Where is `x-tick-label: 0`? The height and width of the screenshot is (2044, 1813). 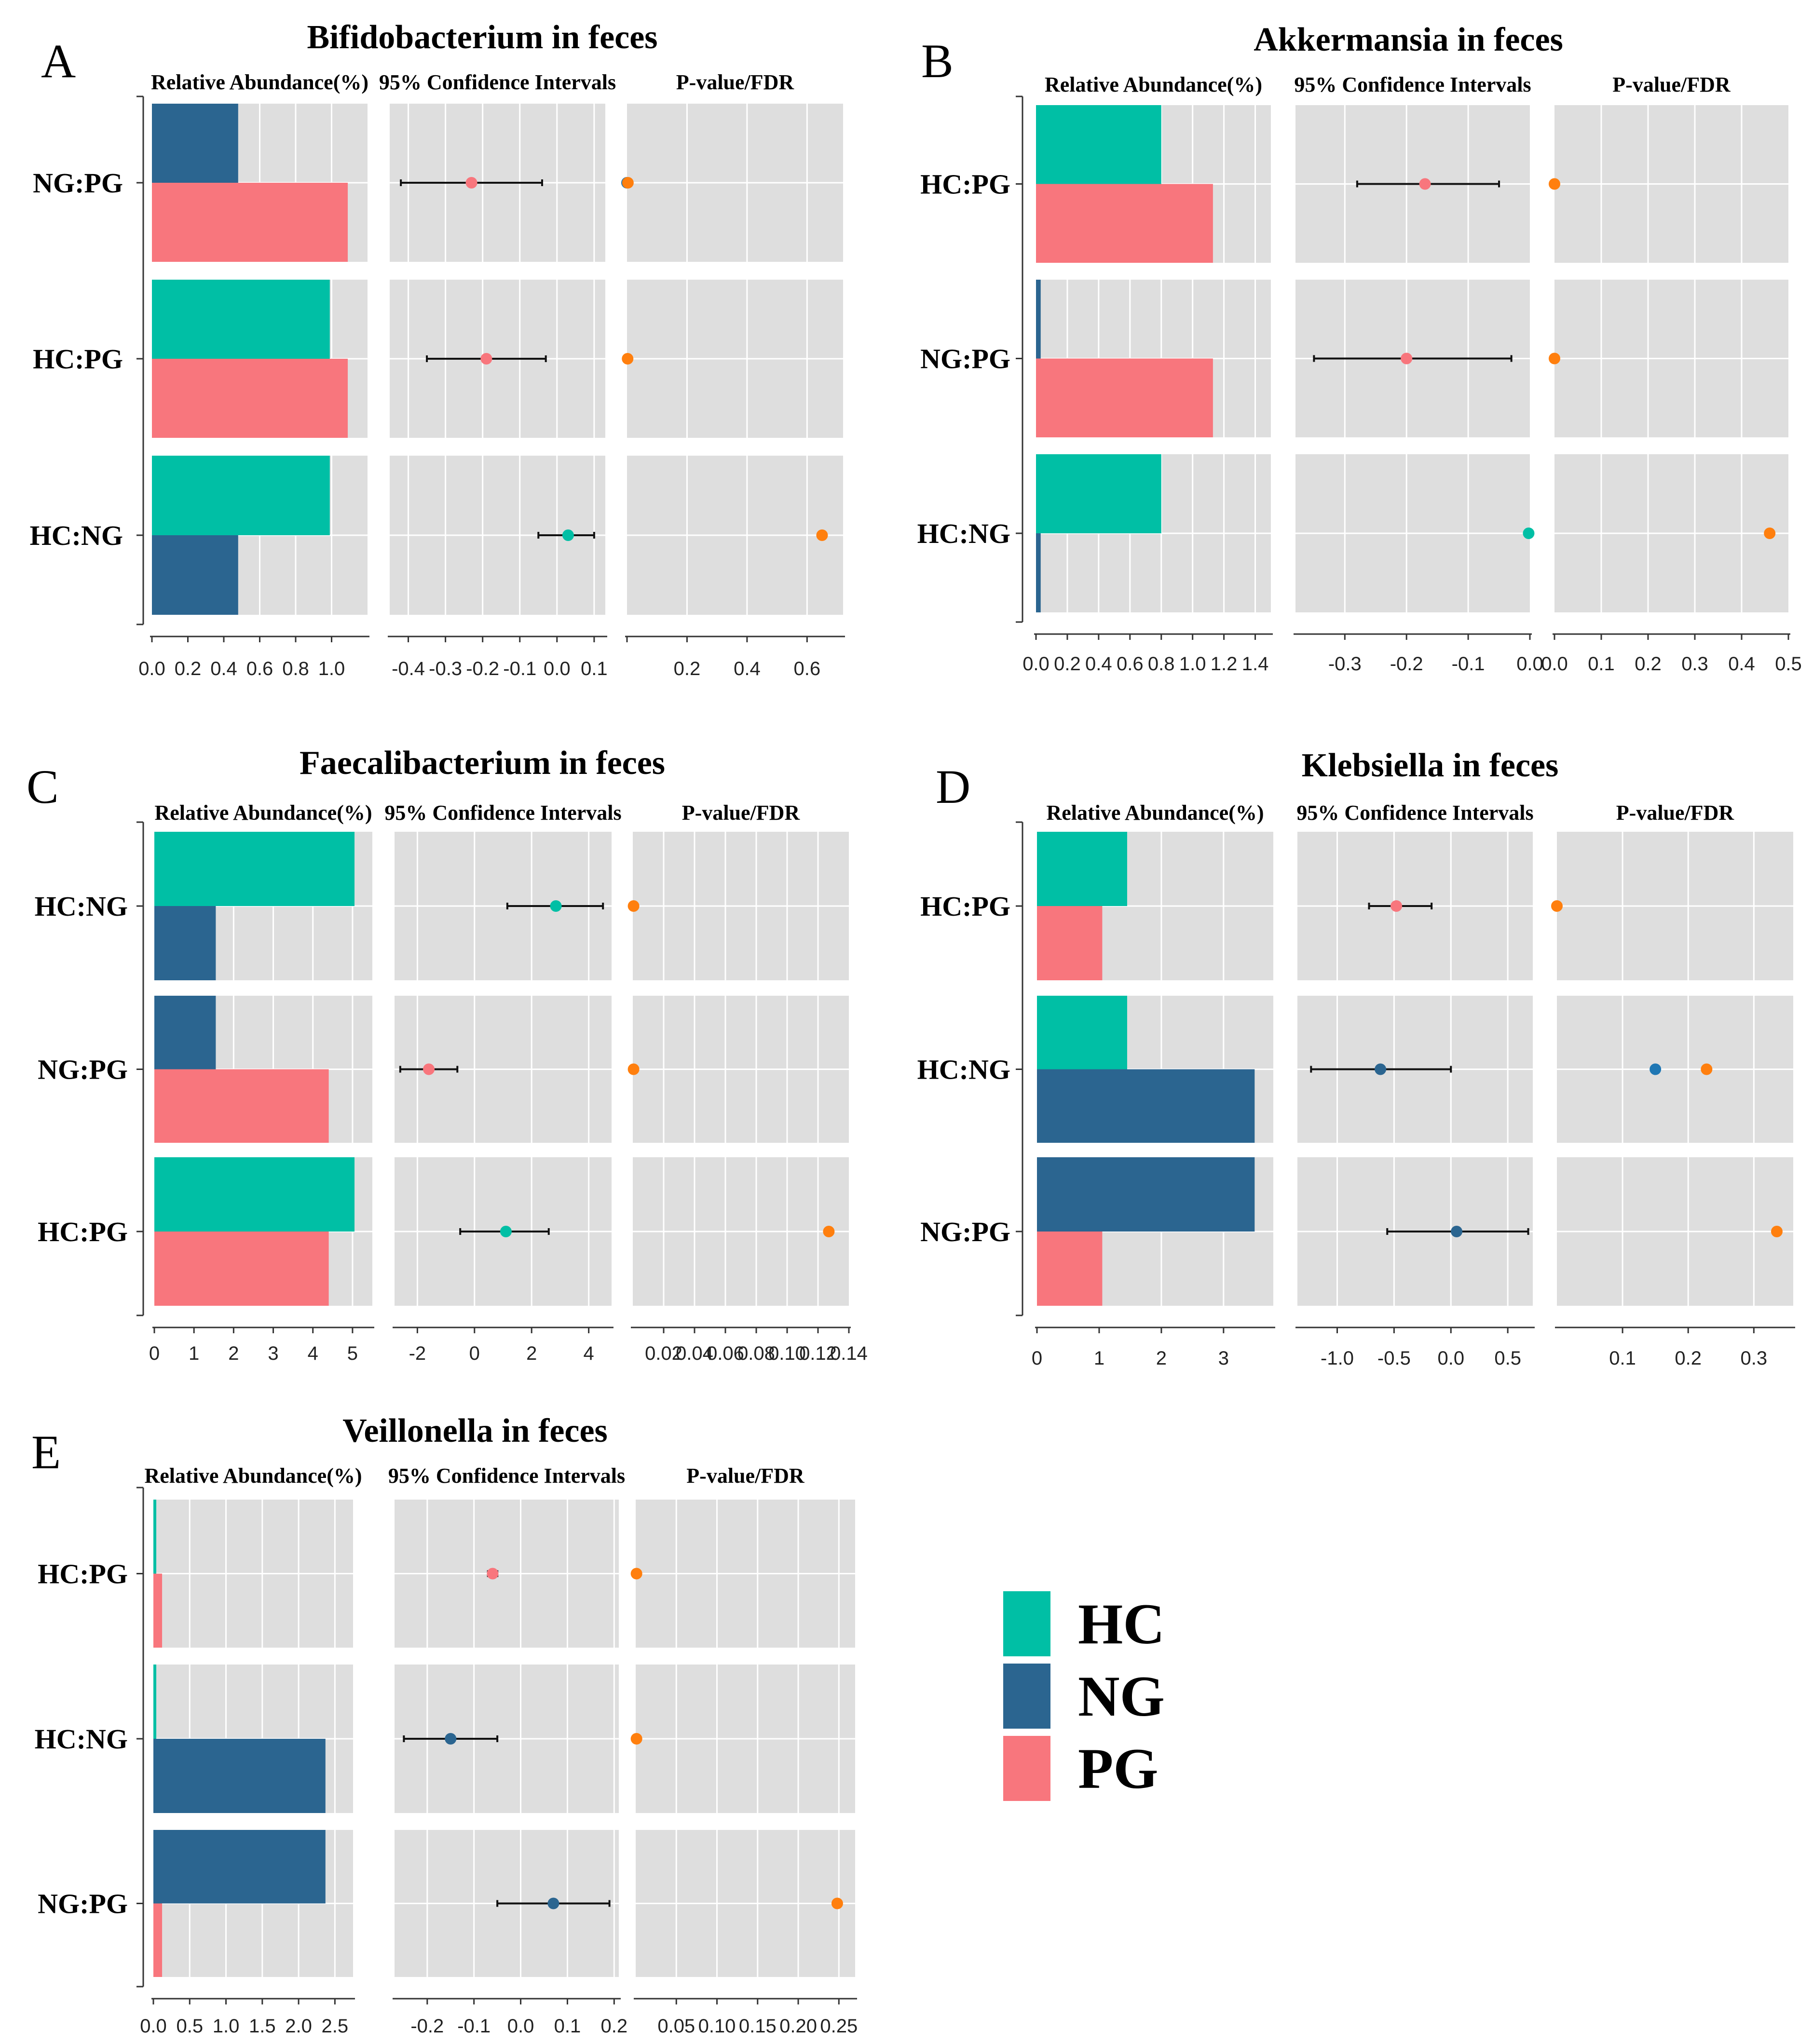 x-tick-label: 0 is located at coordinates (1037, 1358).